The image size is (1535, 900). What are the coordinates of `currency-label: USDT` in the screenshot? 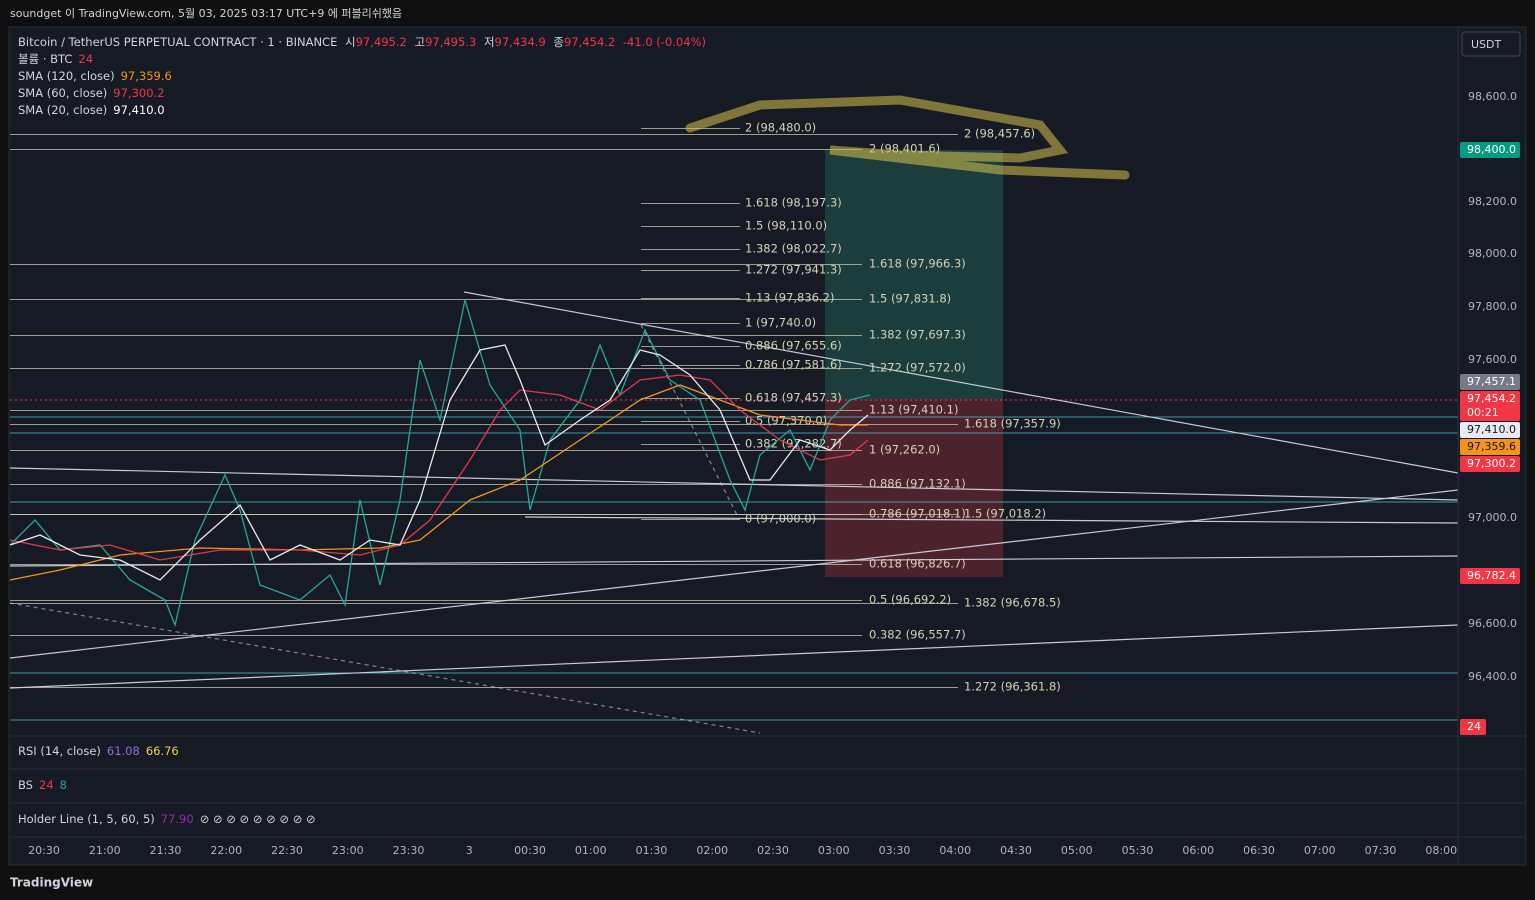 It's located at (1486, 44).